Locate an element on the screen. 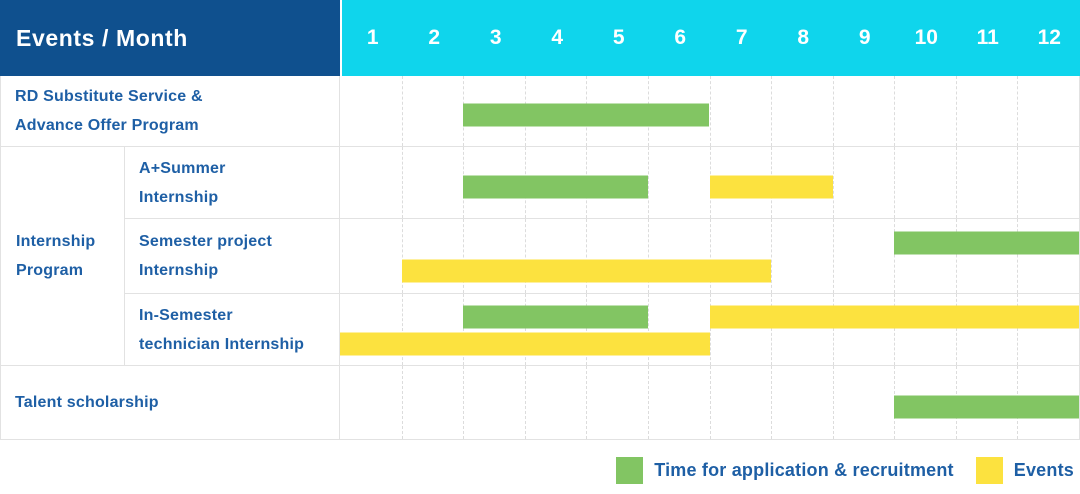 The image size is (1080, 494). table-row-in-semester-technician: In-Semester technician Internship is located at coordinates (602, 330).